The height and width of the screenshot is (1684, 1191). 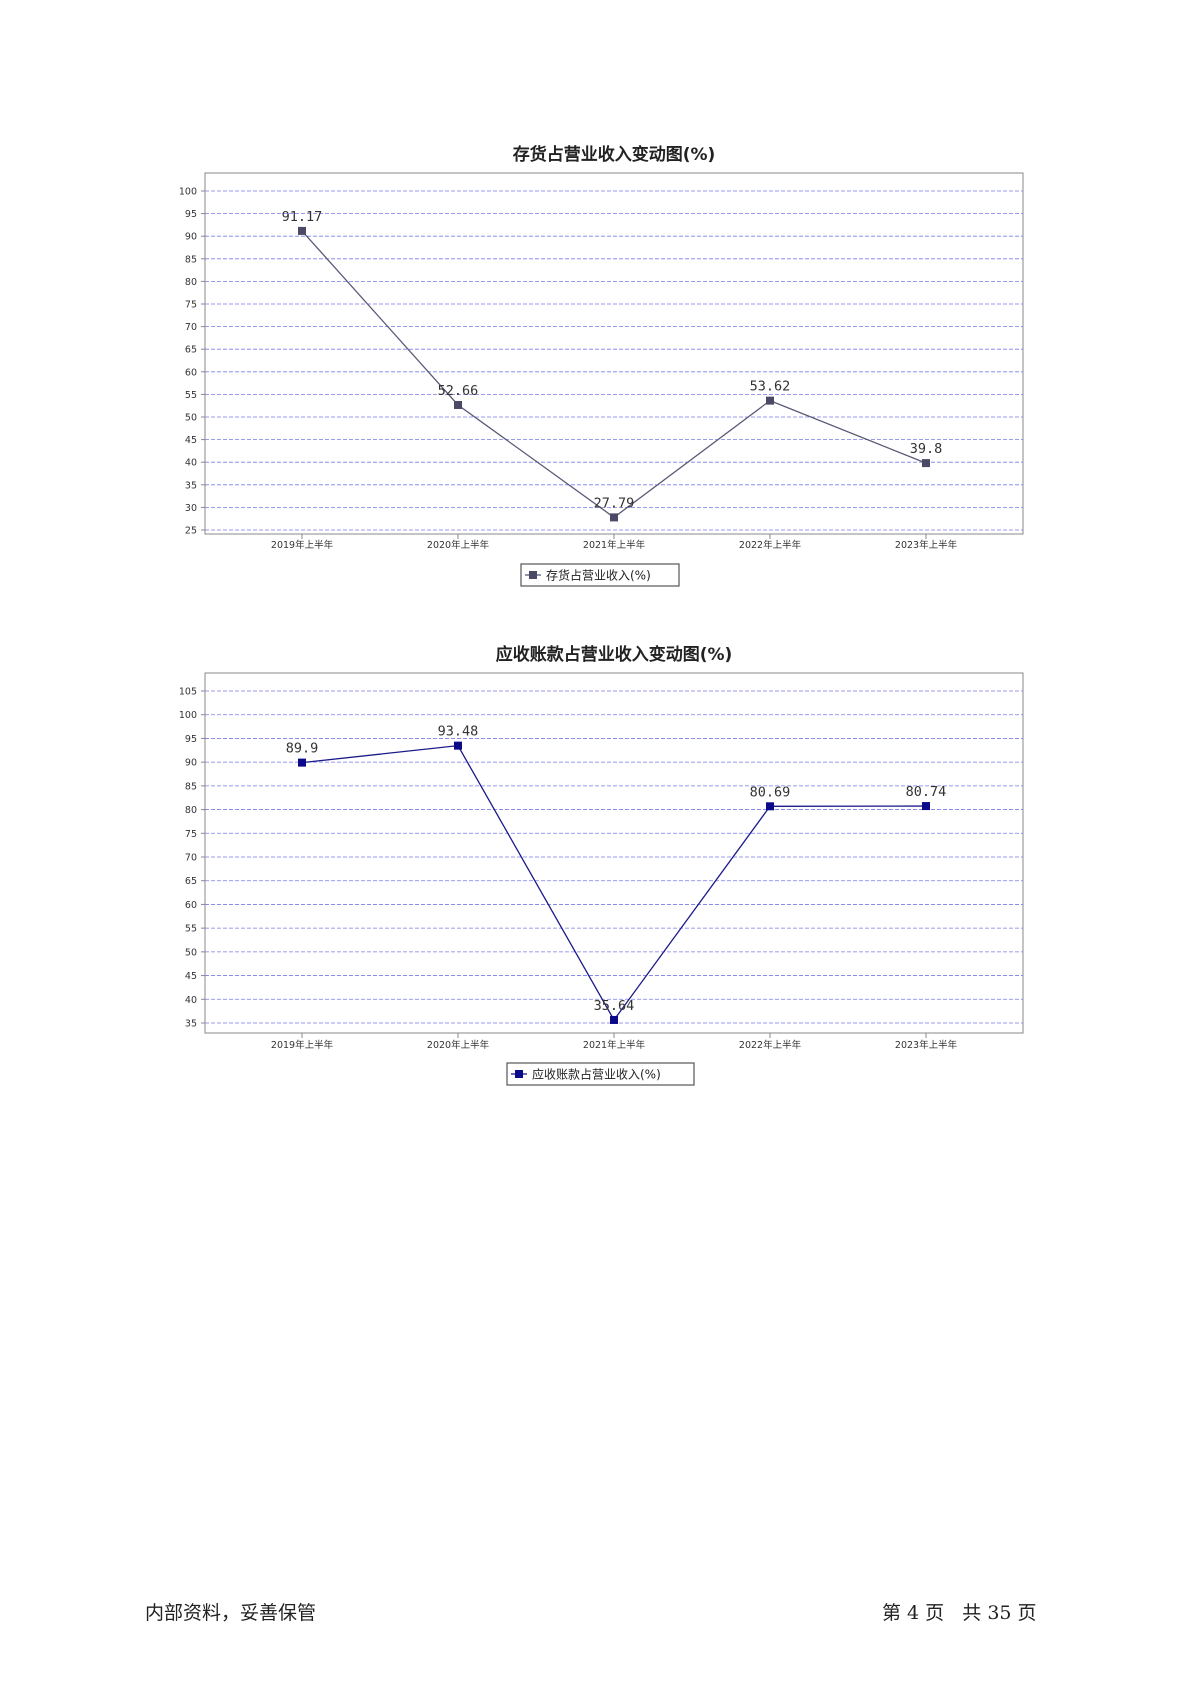 I want to click on y-tick-label: 30, so click(x=191, y=508).